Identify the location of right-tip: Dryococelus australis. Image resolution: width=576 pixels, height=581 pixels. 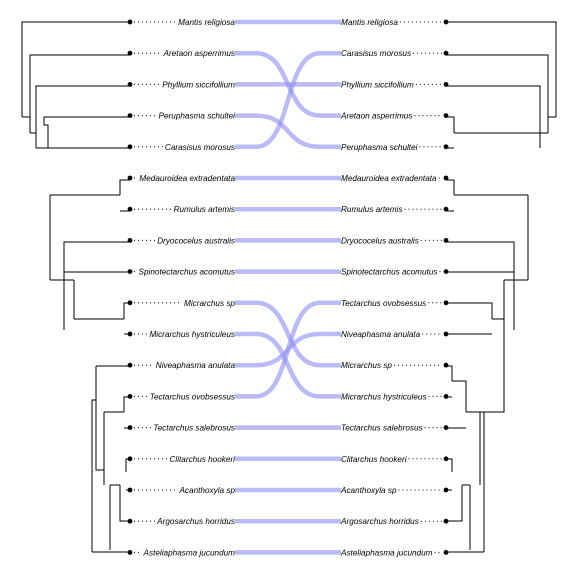
(395, 240).